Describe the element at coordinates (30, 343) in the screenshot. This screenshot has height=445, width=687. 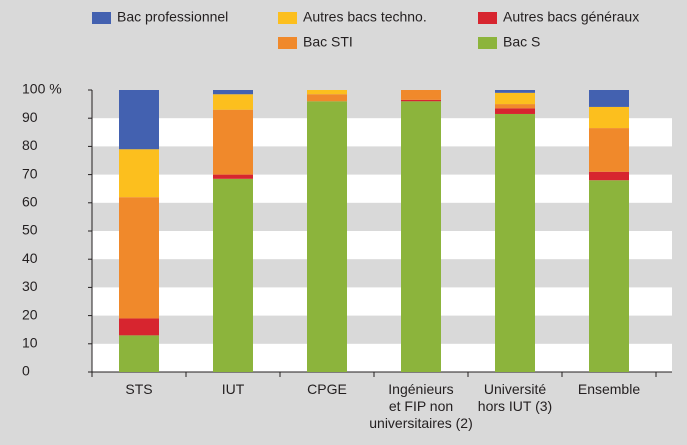
I see `y-tick-label: 10` at that location.